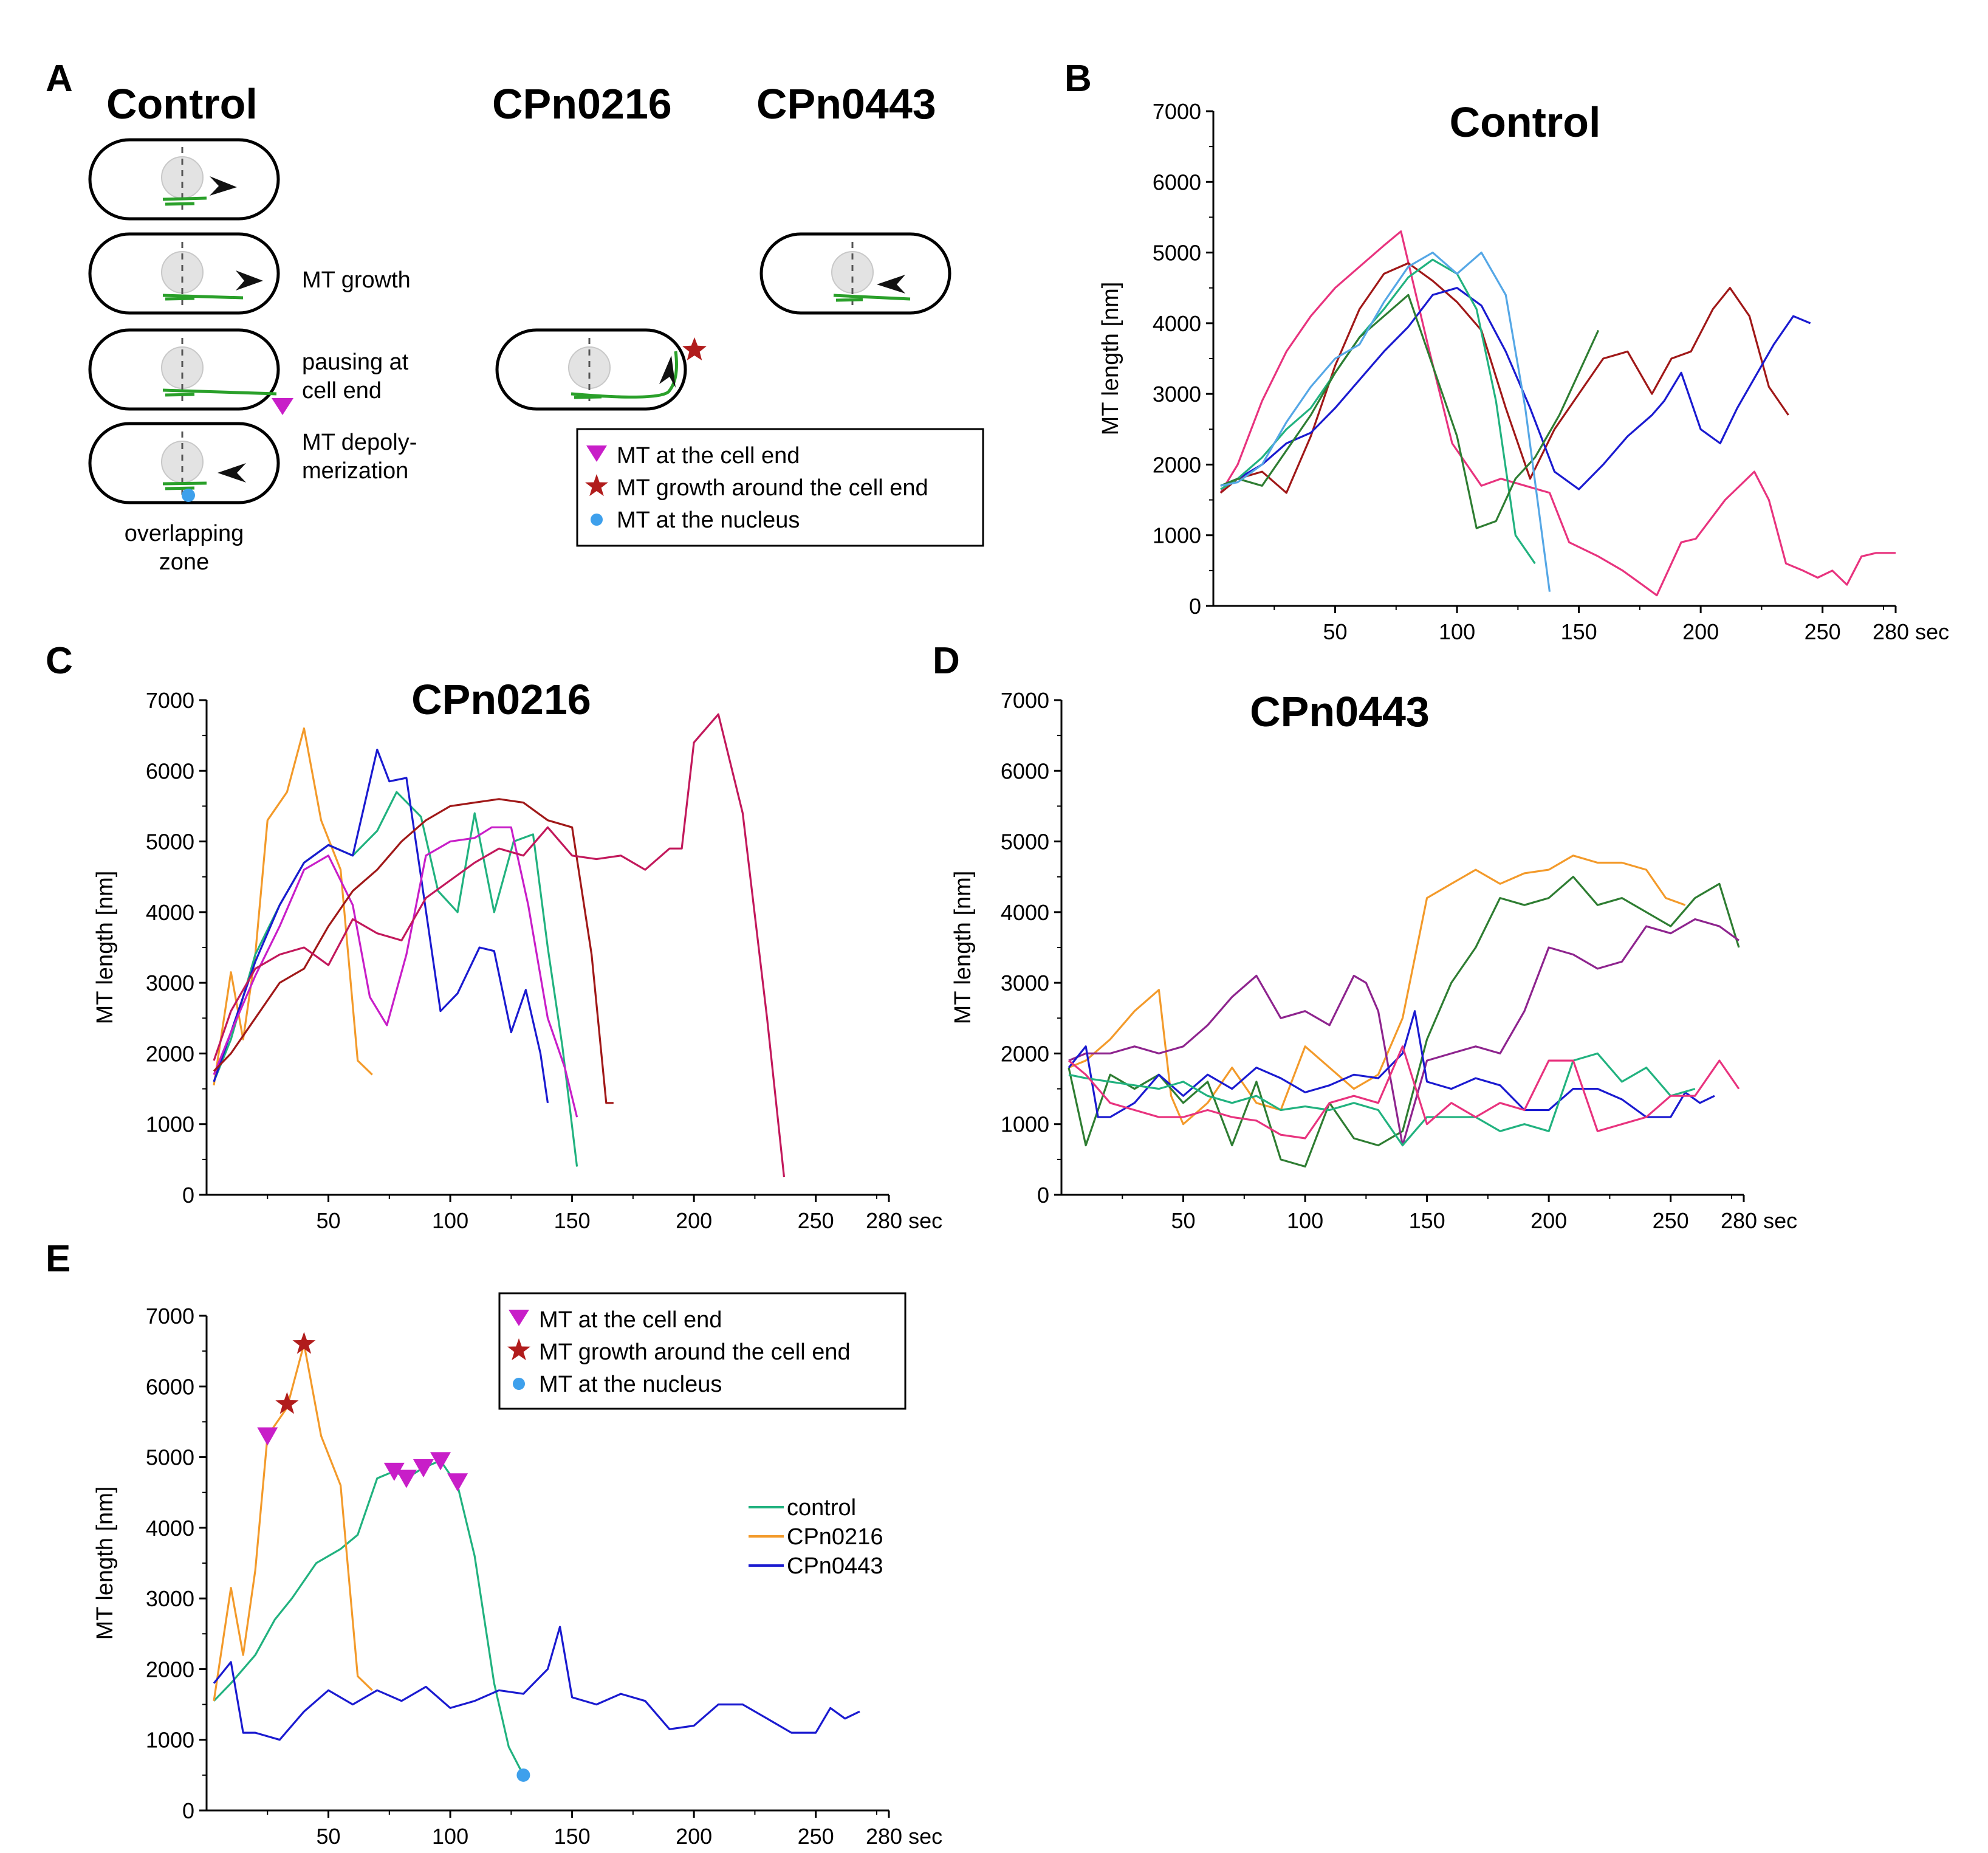  Describe the element at coordinates (184, 562) in the screenshot. I see `caption-zone-2: zone` at that location.